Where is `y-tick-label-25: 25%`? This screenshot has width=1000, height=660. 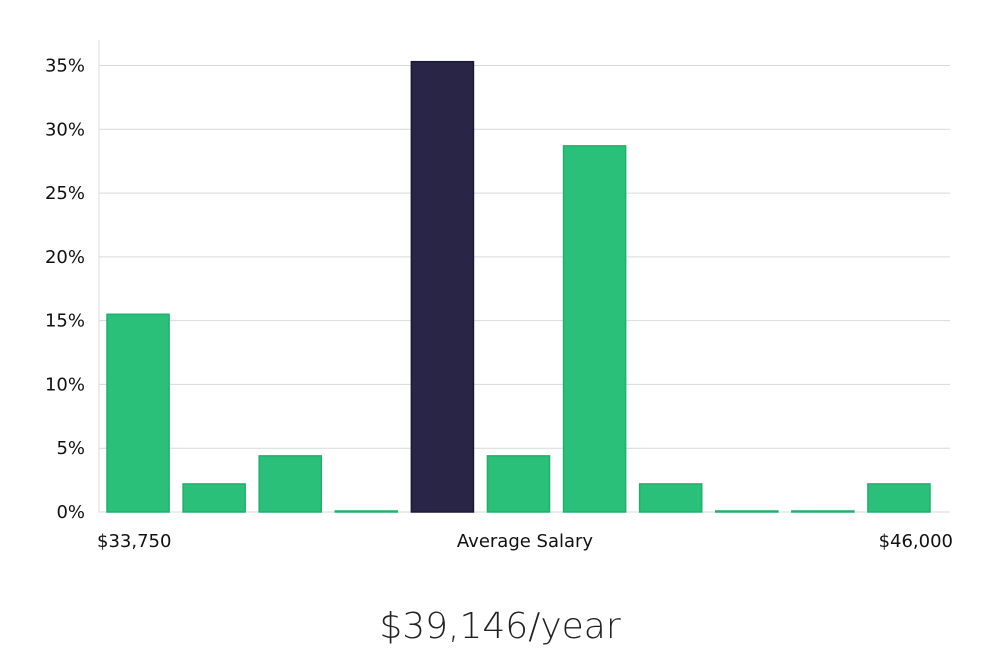
y-tick-label-25: 25% is located at coordinates (65, 193).